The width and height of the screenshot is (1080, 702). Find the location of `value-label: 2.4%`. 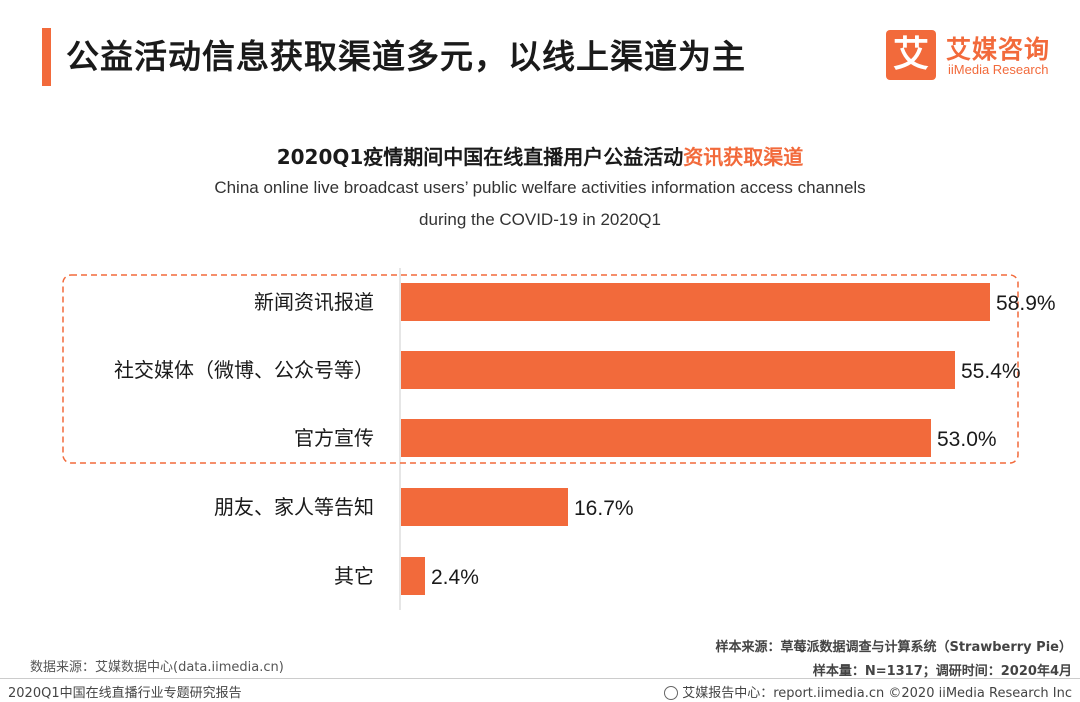

value-label: 2.4% is located at coordinates (455, 577).